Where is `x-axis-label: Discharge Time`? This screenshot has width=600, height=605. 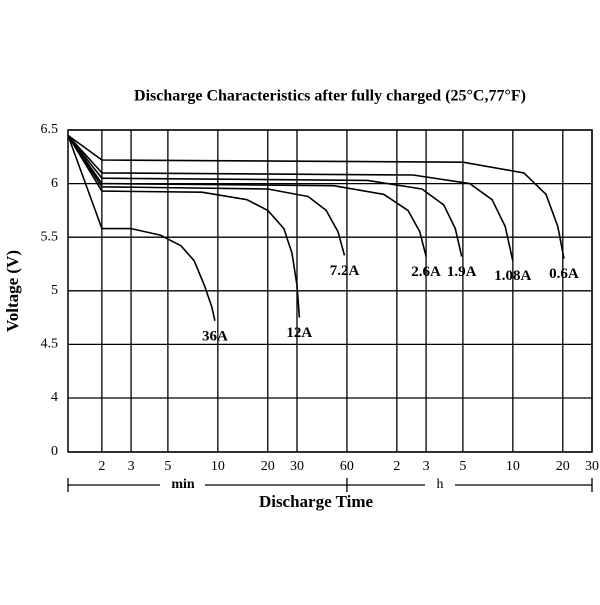
x-axis-label: Discharge Time is located at coordinates (316, 501).